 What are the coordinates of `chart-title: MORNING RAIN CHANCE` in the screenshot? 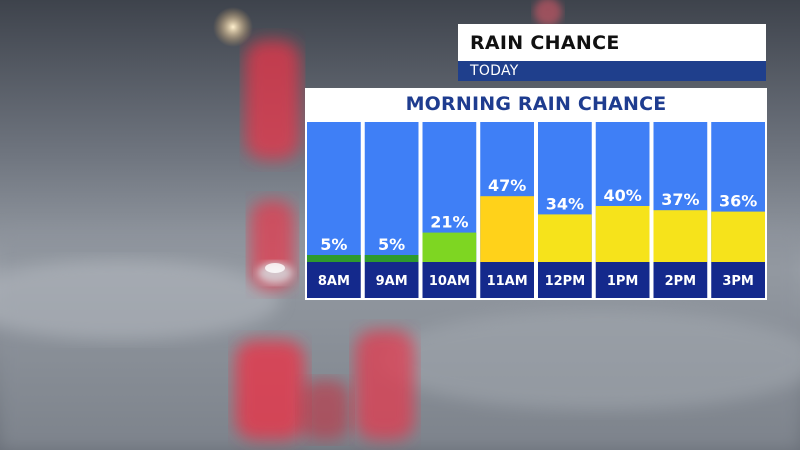 It's located at (536, 104).